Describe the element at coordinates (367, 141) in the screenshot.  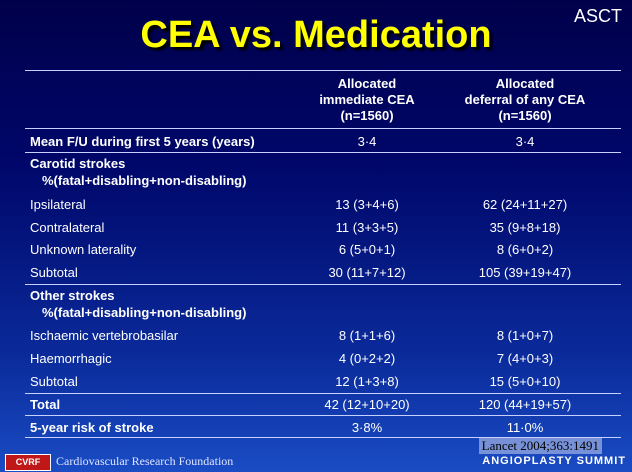
I see `cell-immediate: 3·4` at that location.